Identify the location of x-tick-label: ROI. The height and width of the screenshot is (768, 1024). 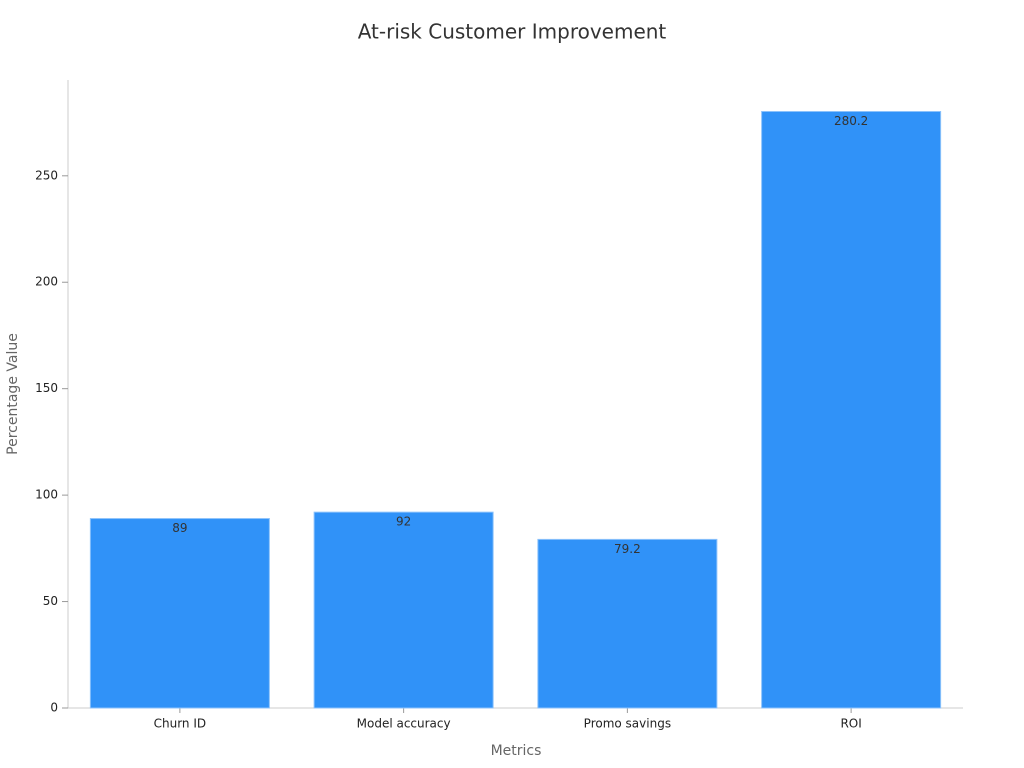
(850, 724).